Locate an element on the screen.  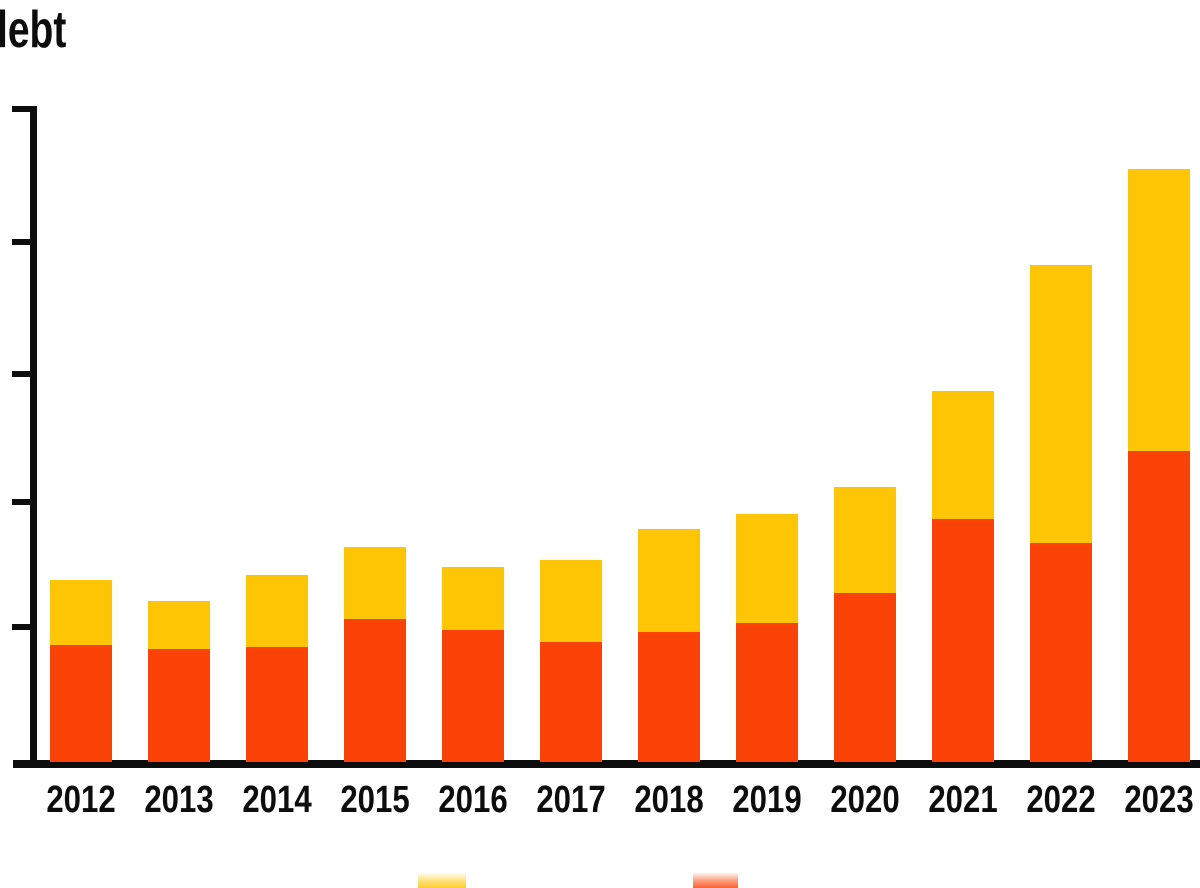
bar-segment-red-2017 is located at coordinates (571, 702).